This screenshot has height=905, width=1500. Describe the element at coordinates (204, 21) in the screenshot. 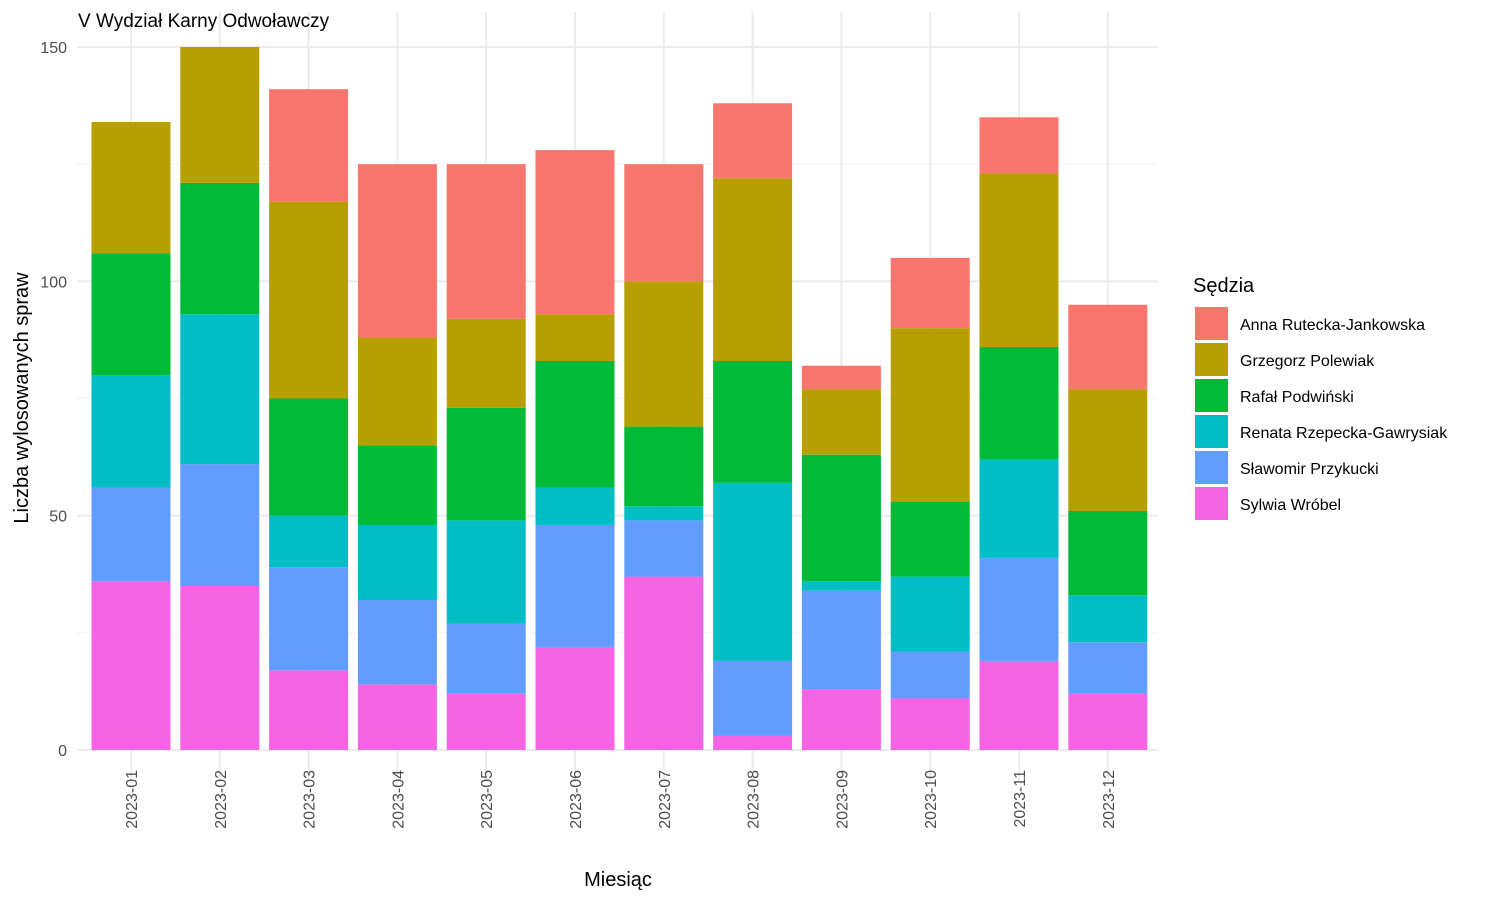

I see `chart-title: V Wydział Karny Odwoławczy` at that location.